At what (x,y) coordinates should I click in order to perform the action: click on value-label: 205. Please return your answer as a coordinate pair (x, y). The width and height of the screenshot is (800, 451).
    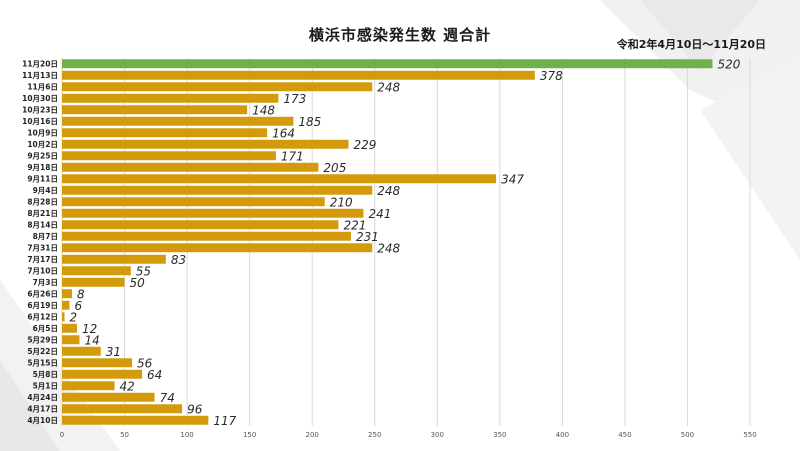
    Looking at the image, I should click on (334, 168).